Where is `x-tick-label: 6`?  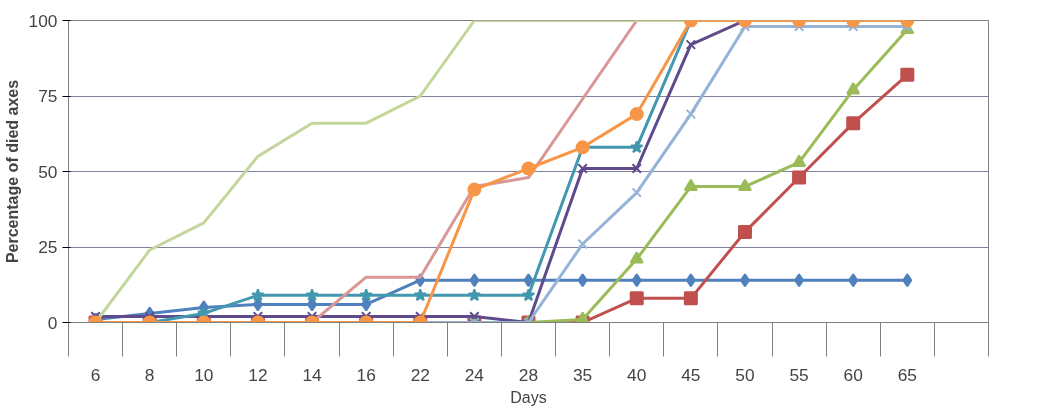
x-tick-label: 6 is located at coordinates (95, 374).